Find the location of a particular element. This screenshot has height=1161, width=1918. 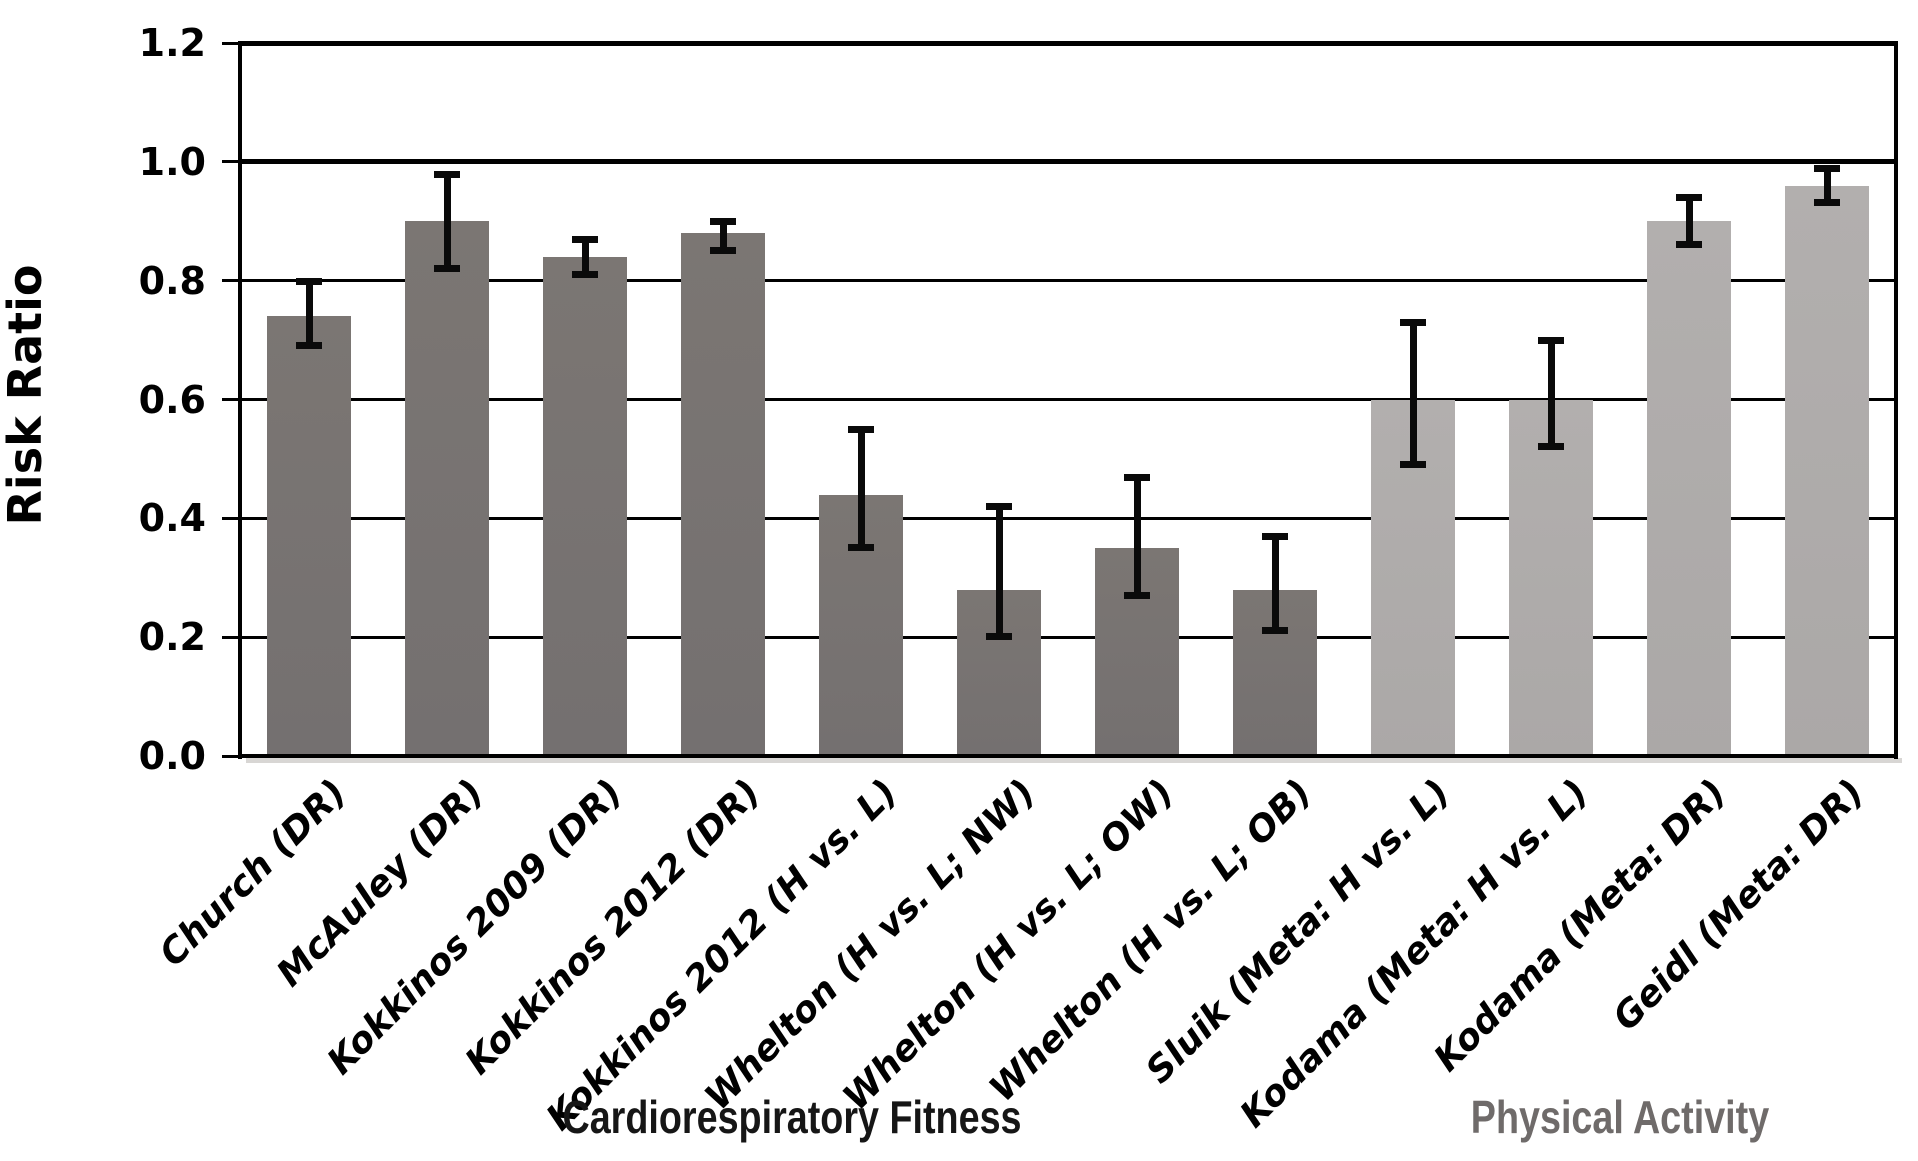

left-spine is located at coordinates (240, 400).